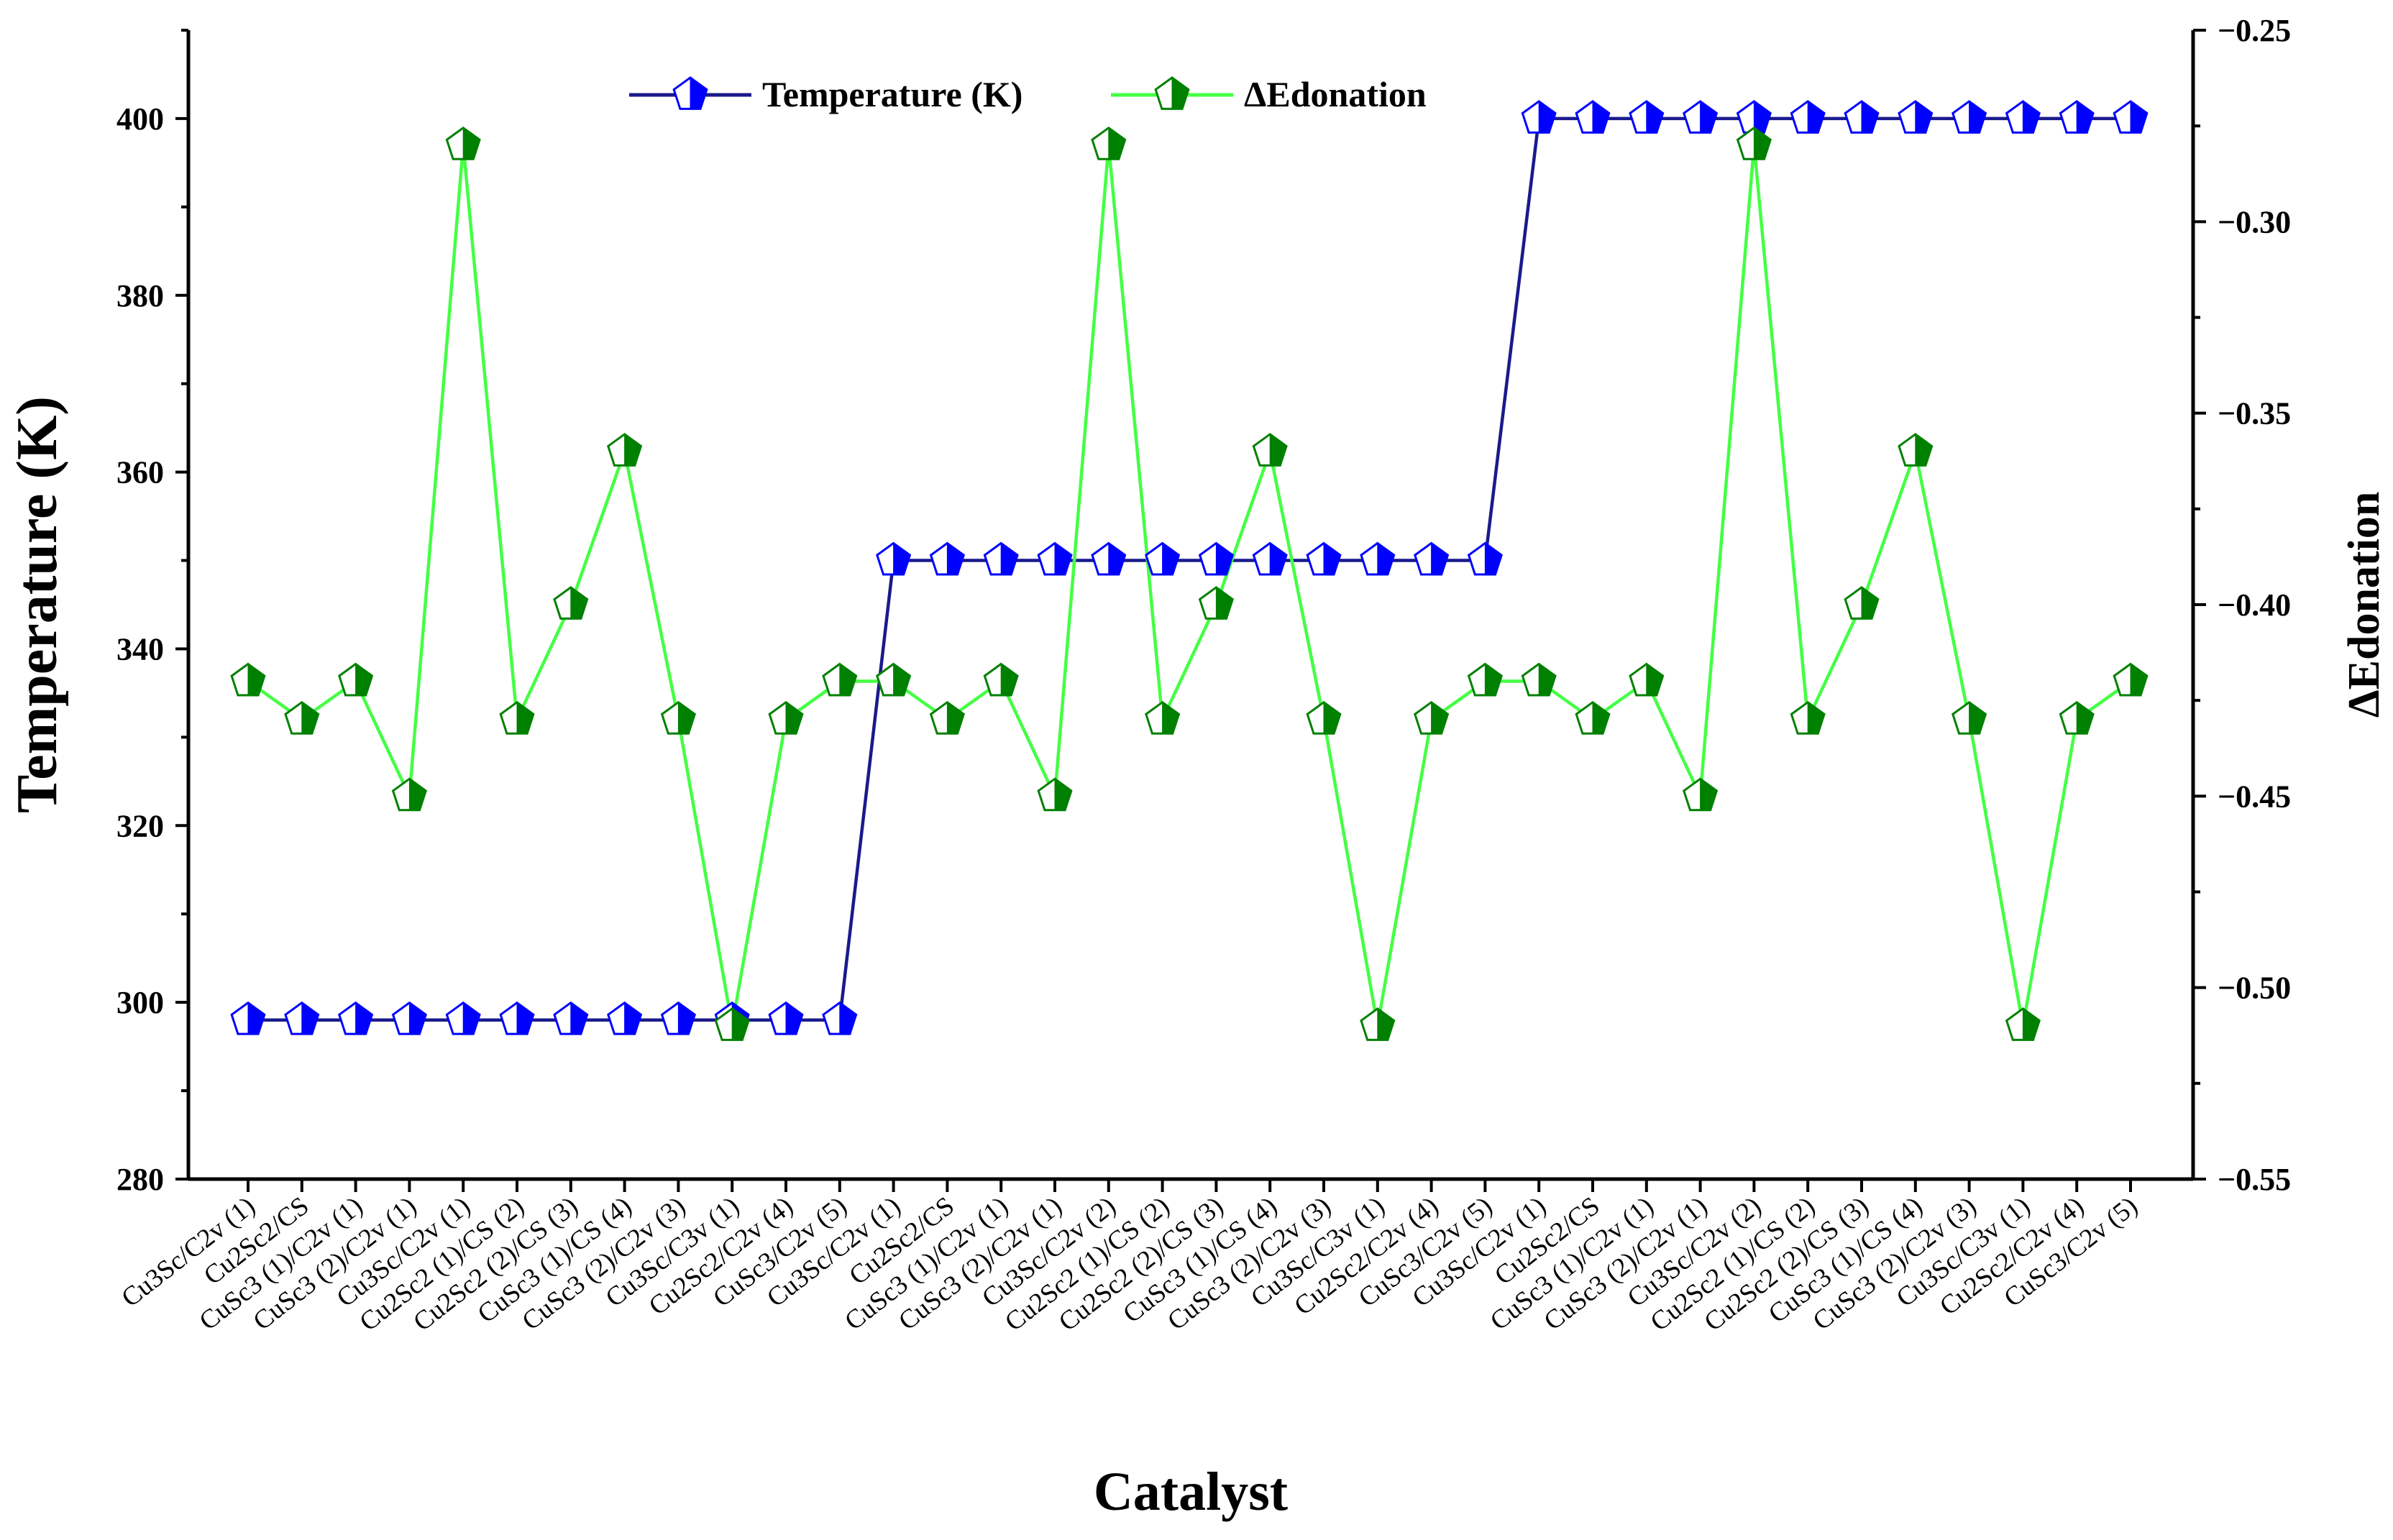 The image size is (2393, 1540). What do you see at coordinates (2254, 221) in the screenshot?
I see `right-tick-label: −0.30` at bounding box center [2254, 221].